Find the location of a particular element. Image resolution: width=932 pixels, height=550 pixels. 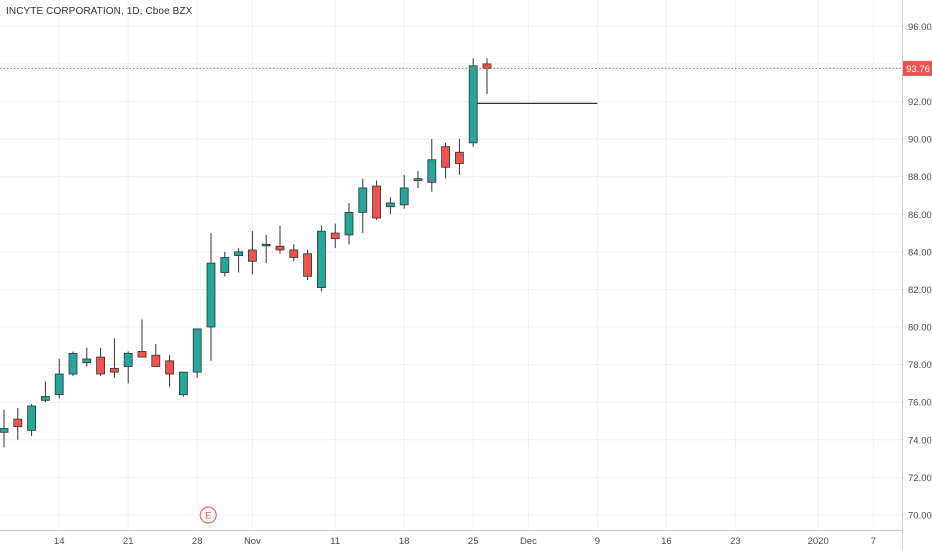

price-tick-label: 84.00 is located at coordinates (920, 252).